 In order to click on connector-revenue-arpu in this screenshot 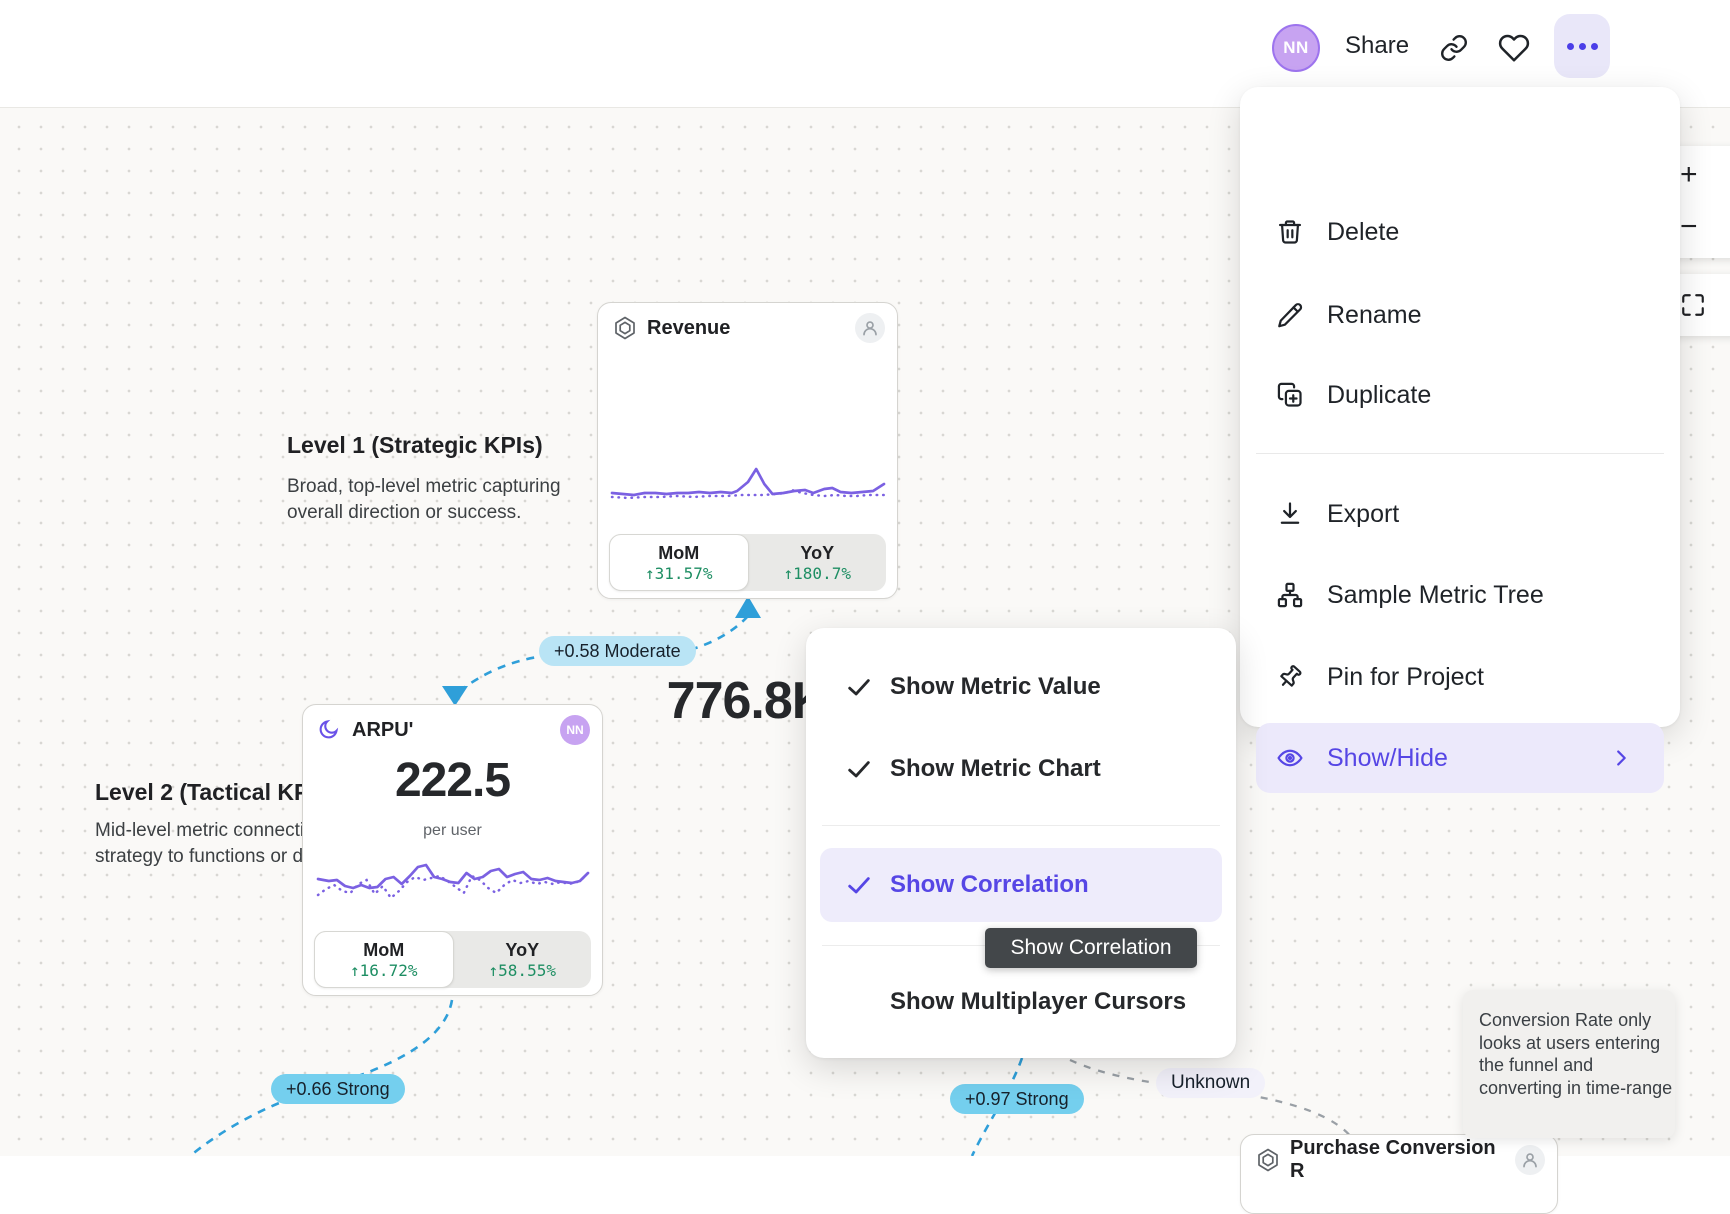, I will do `click(602, 655)`.